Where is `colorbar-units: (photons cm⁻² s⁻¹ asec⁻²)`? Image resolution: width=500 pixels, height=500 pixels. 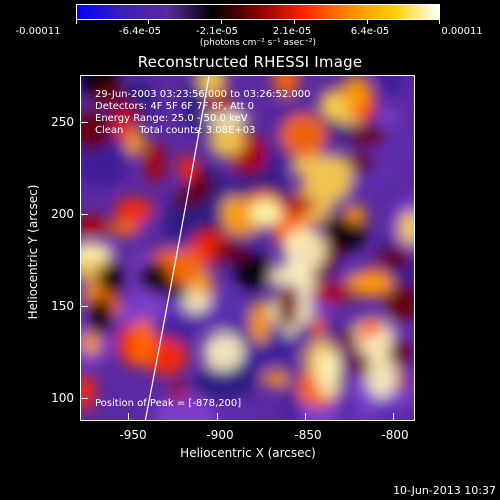
colorbar-units: (photons cm⁻² s⁻¹ asec⁻²) is located at coordinates (258, 43).